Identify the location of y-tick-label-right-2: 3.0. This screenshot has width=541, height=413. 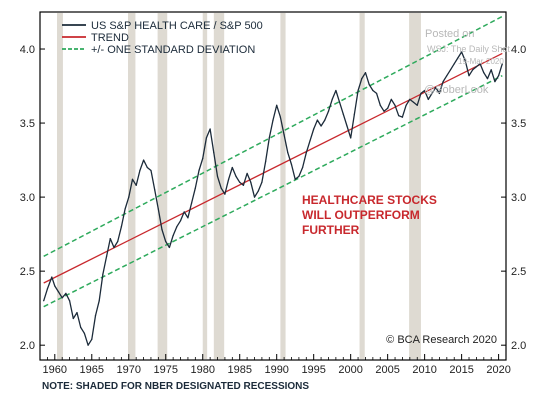
(518, 198).